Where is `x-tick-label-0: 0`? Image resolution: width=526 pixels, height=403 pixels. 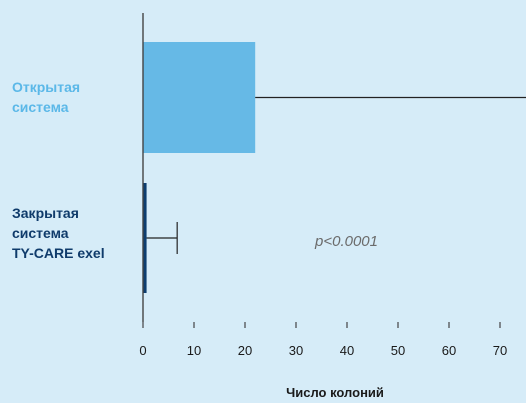 x-tick-label-0: 0 is located at coordinates (142, 350).